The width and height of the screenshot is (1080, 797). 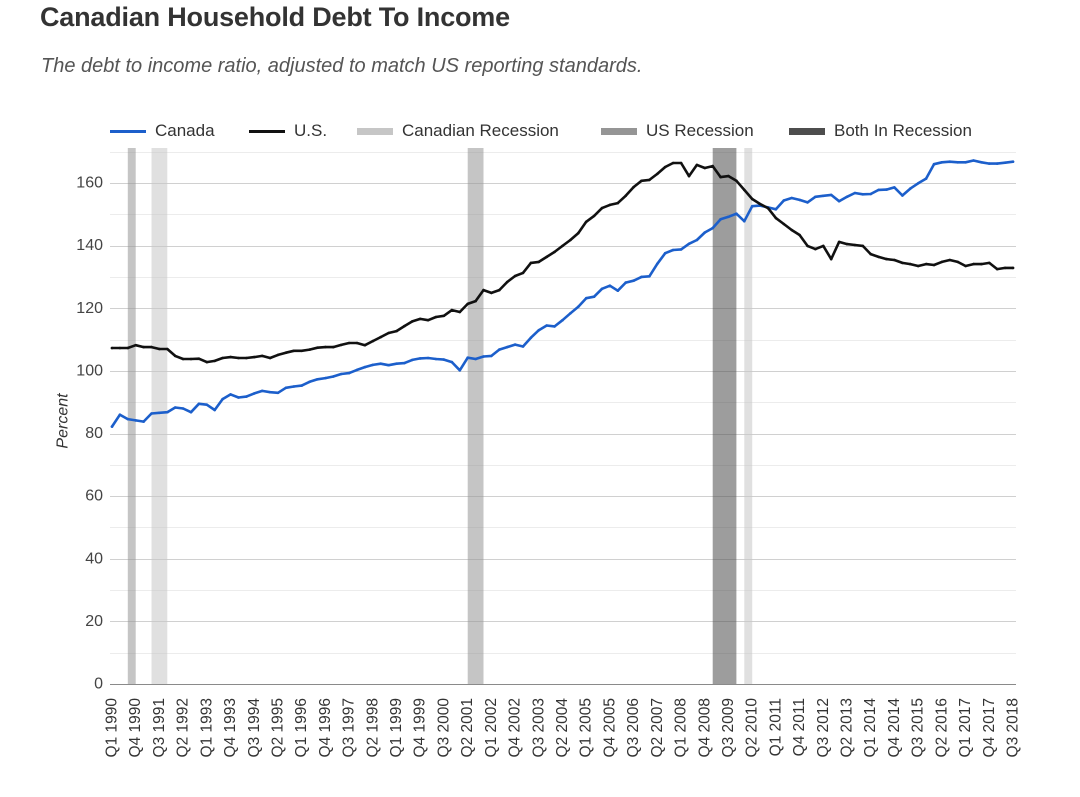 I want to click on legend-item-us-recession: US Recession, so click(x=677, y=131).